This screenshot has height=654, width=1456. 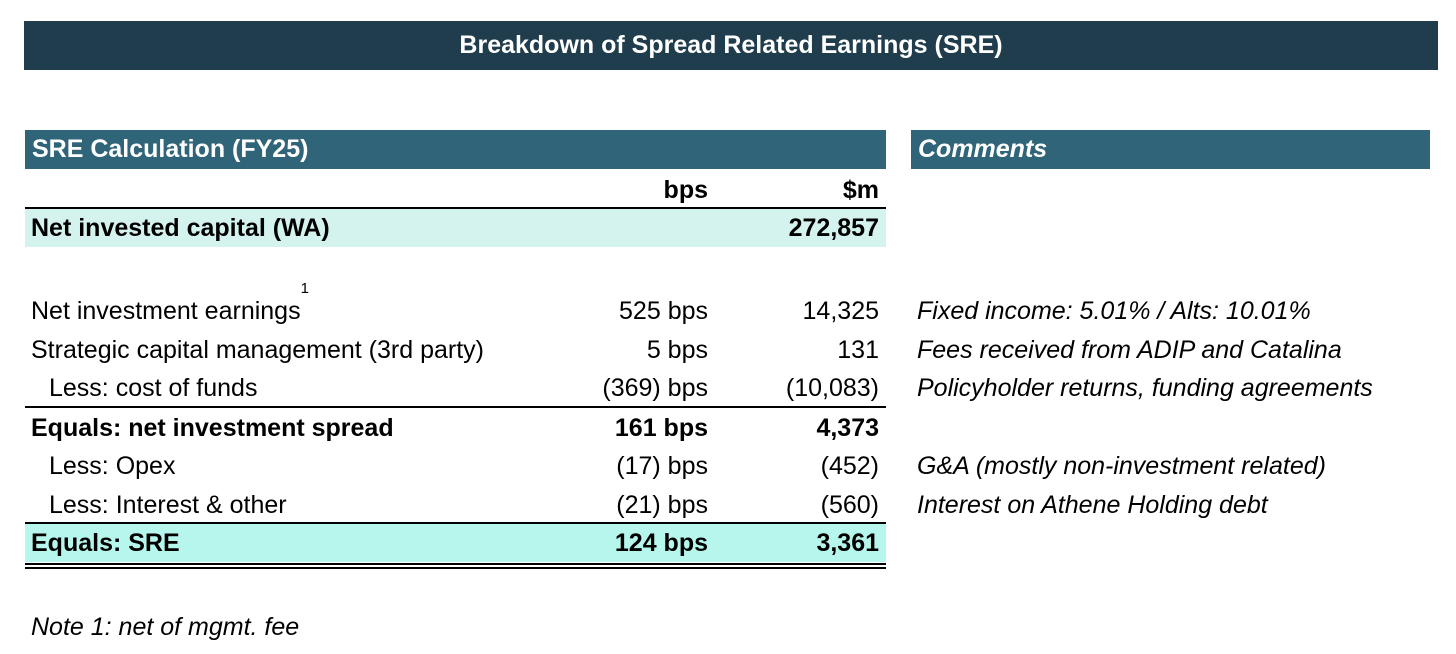 I want to click on table-row: Equals: SRE 124 bps 3,361, so click(x=455, y=543).